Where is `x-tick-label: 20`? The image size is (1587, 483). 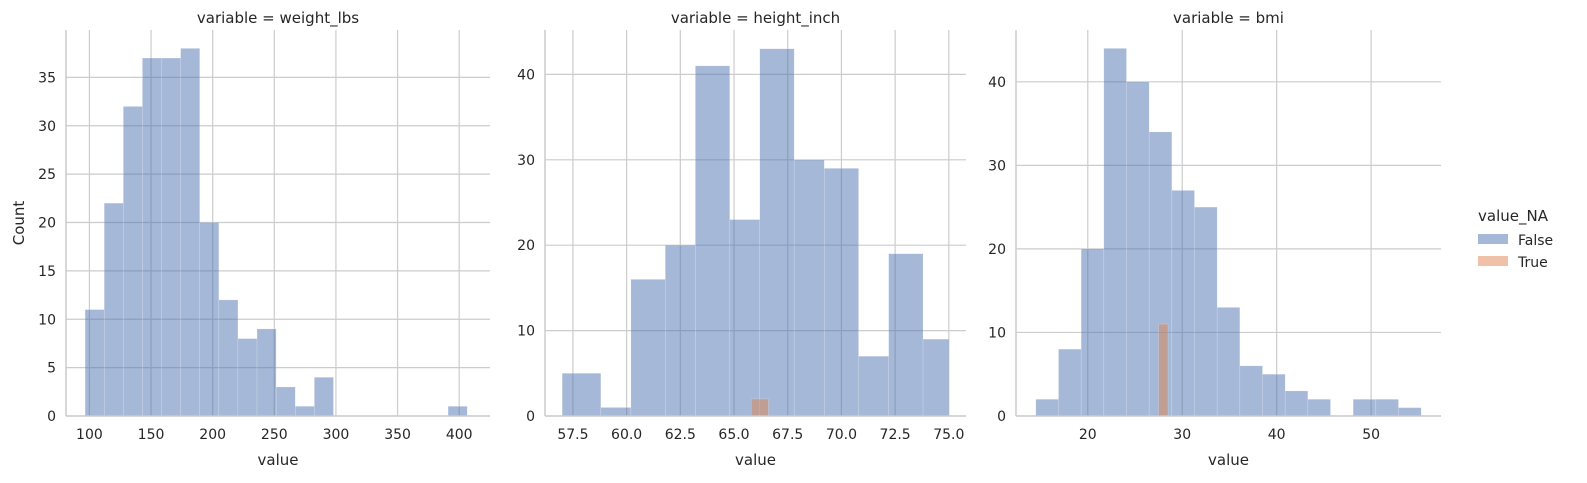
x-tick-label: 20 is located at coordinates (1088, 435).